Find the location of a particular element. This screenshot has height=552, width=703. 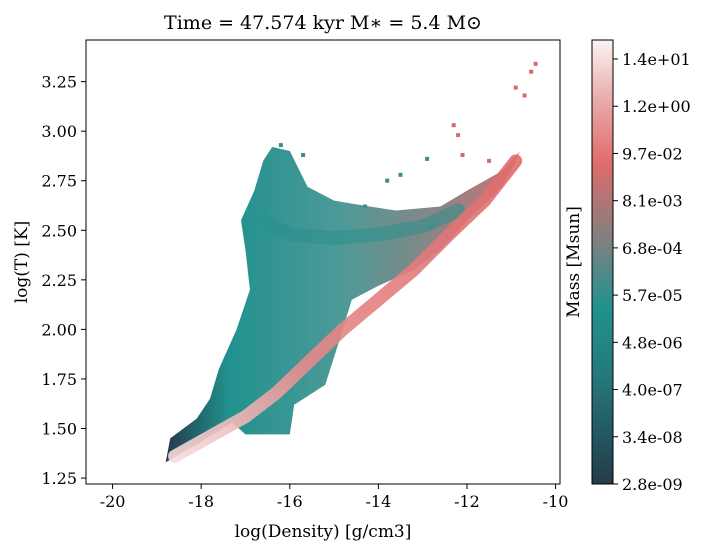

colorbar-tick-label: 4.0e-07 is located at coordinates (652, 390).